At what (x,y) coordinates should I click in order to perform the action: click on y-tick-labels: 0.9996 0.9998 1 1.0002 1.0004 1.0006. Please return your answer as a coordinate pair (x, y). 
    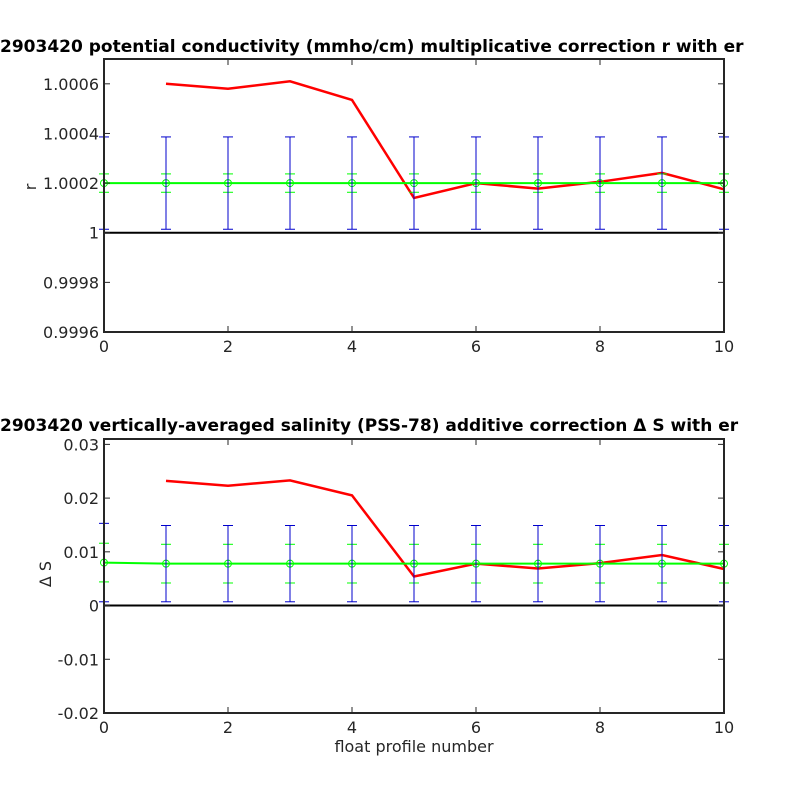
    Looking at the image, I should click on (71, 208).